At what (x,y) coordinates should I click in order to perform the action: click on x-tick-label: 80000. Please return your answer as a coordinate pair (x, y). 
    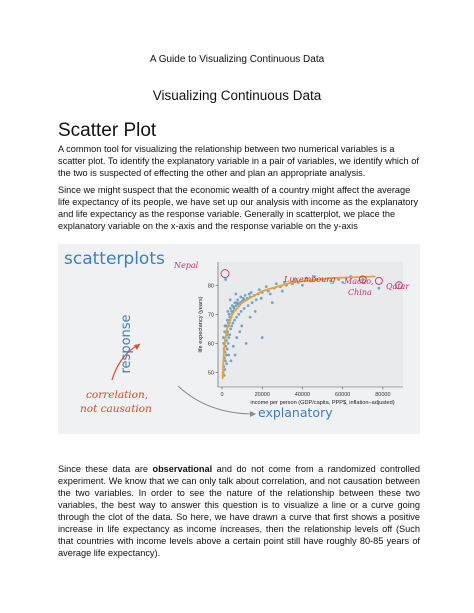
    Looking at the image, I should click on (382, 395).